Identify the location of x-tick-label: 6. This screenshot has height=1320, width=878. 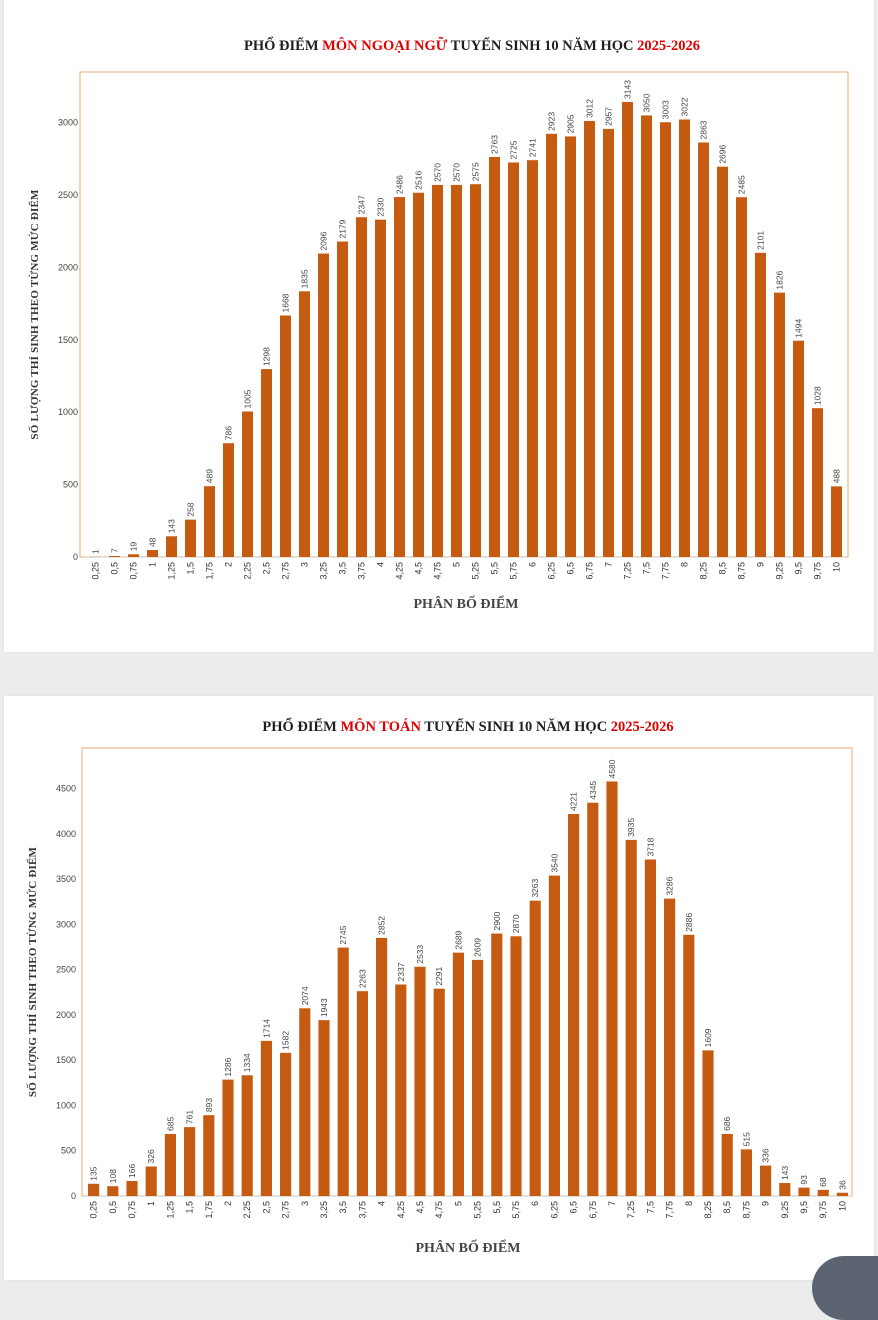
(533, 564).